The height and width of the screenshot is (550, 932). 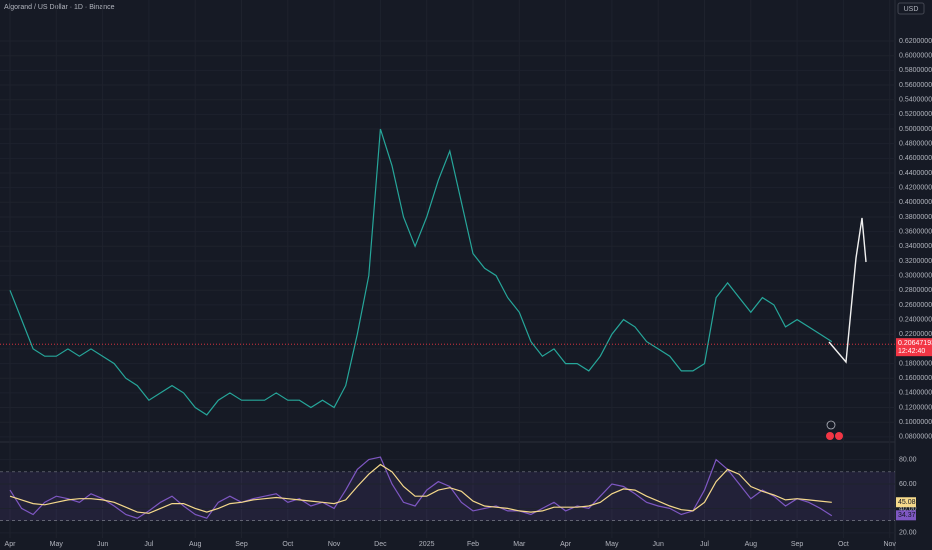 I want to click on x-tick-label: Feb, so click(x=473, y=544).